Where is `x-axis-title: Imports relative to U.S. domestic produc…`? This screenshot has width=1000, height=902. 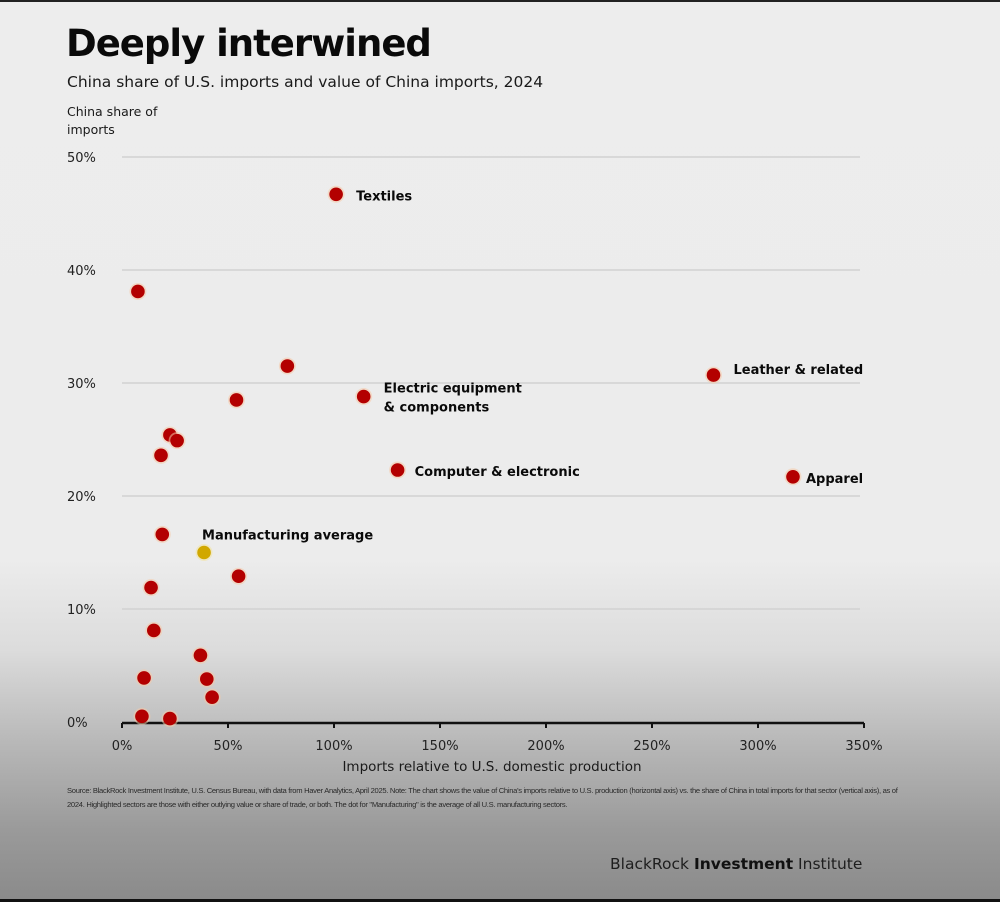 x-axis-title: Imports relative to U.S. domestic produc… is located at coordinates (491, 767).